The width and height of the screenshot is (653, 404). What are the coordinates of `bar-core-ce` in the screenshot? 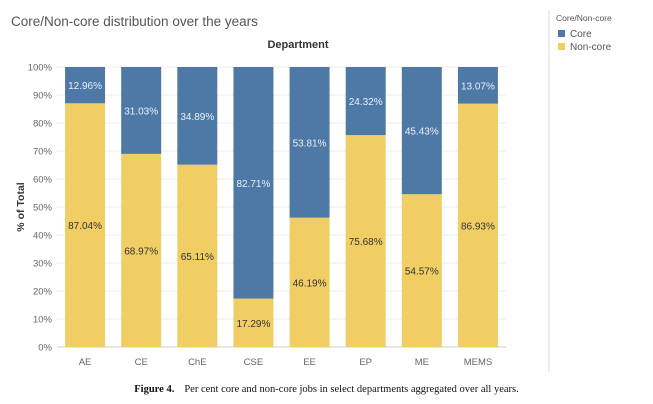 It's located at (141, 110).